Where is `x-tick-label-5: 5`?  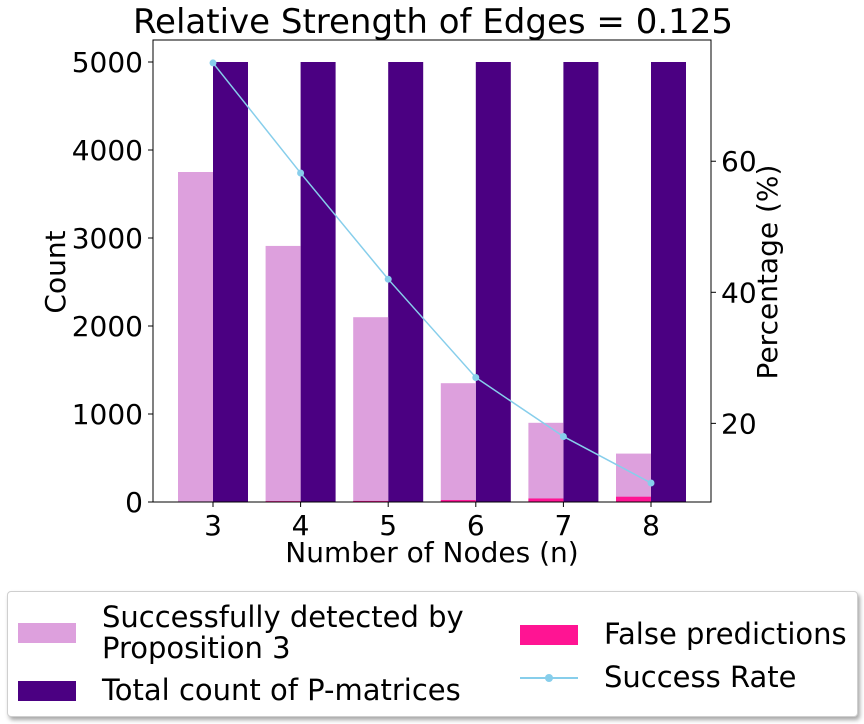
x-tick-label-5: 5 is located at coordinates (388, 525).